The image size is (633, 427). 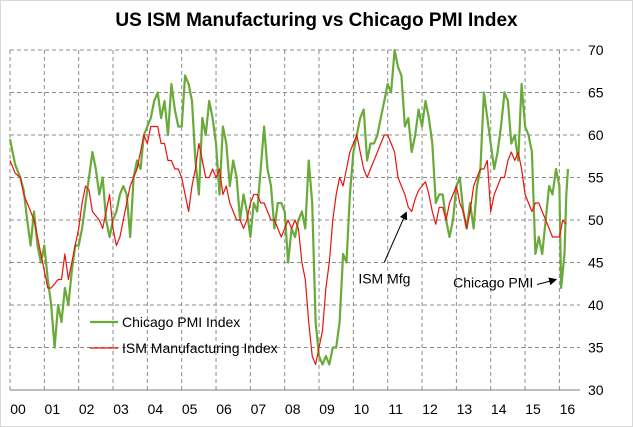 I want to click on x-tick-label: 08, so click(x=293, y=409).